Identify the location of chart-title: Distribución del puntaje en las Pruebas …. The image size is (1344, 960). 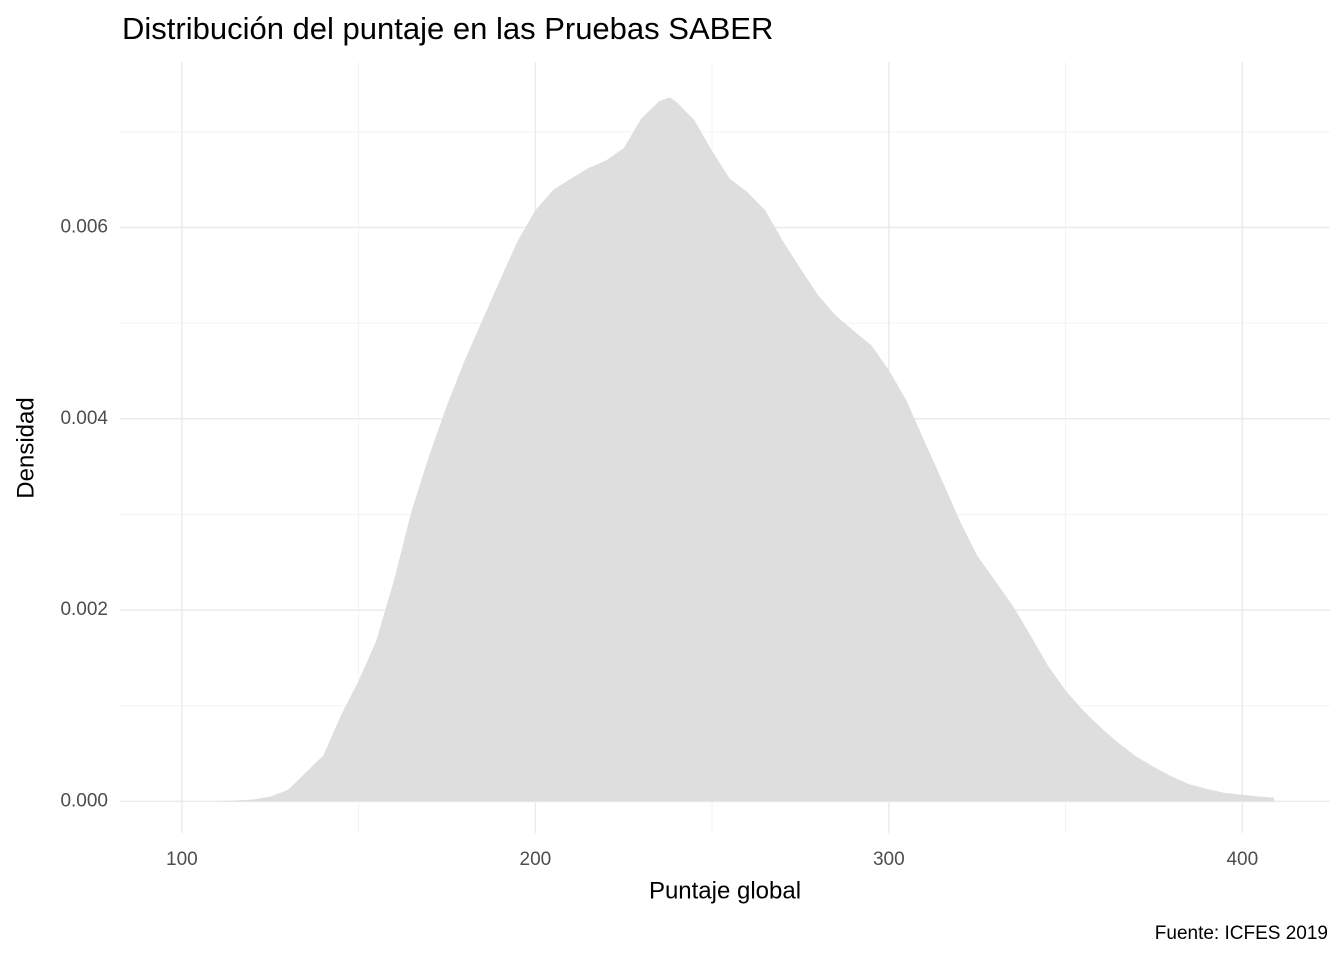
(447, 28).